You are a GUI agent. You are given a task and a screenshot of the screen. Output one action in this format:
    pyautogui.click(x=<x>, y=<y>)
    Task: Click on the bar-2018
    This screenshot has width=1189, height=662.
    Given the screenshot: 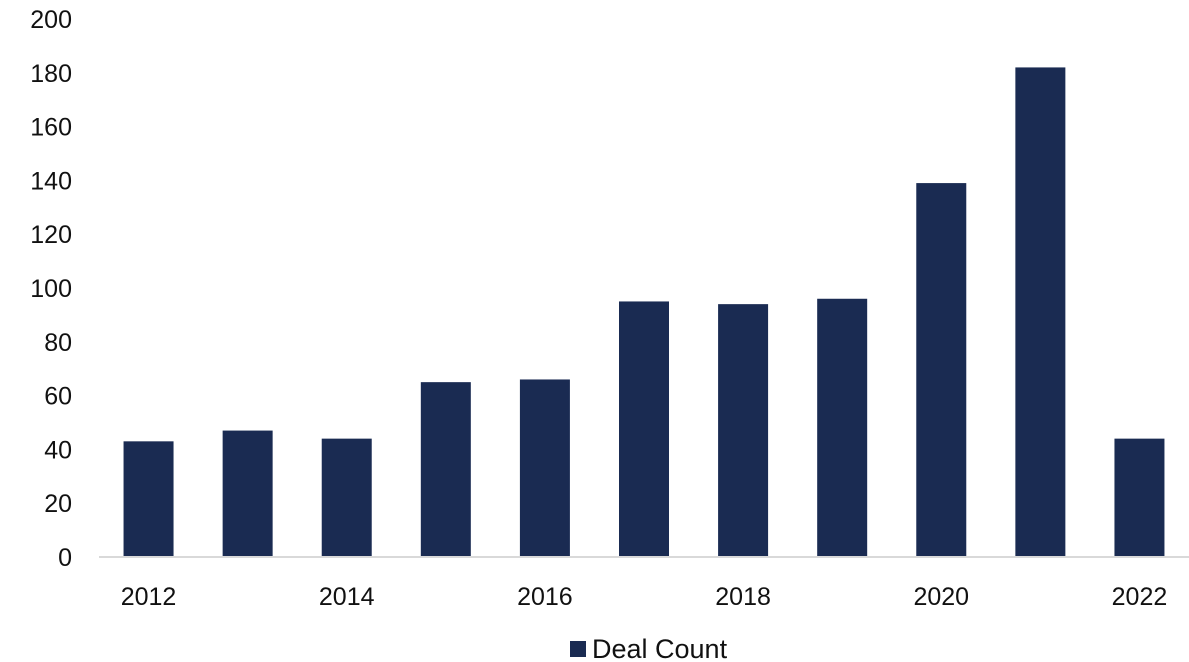 What is the action you would take?
    pyautogui.click(x=743, y=430)
    